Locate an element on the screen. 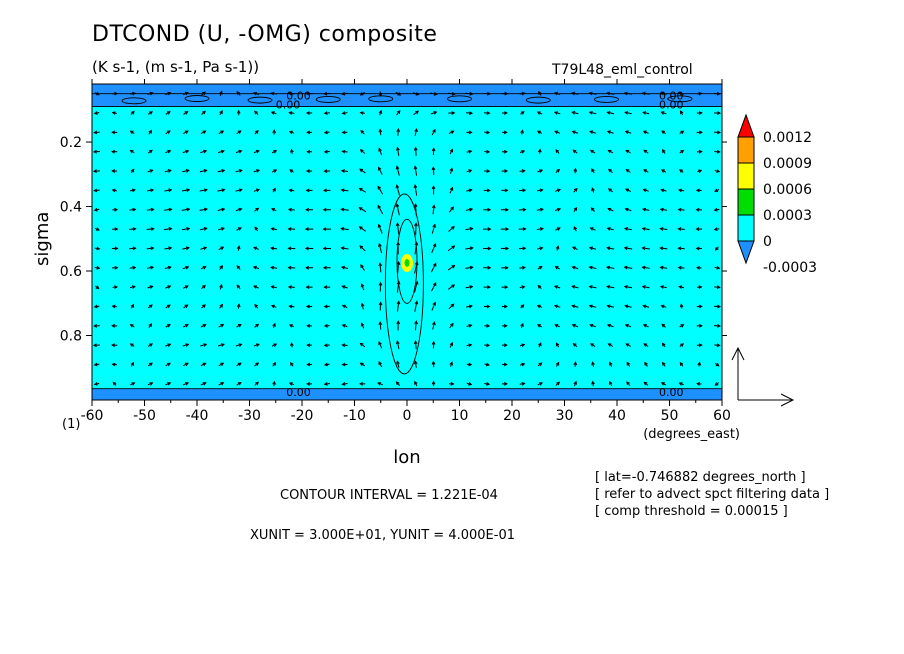  corner-label: (1) is located at coordinates (71, 424).